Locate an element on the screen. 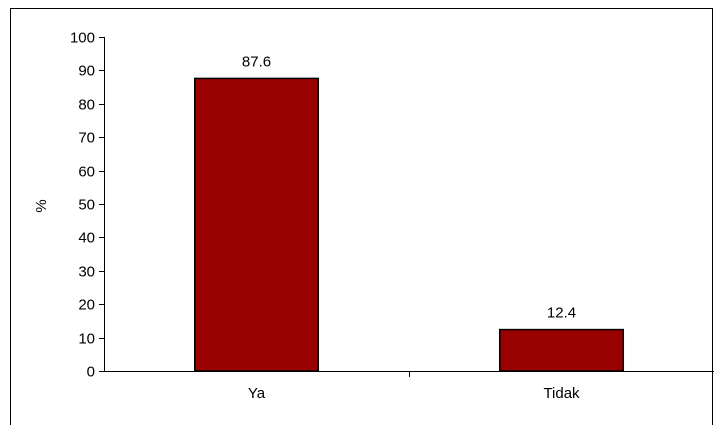 Image resolution: width=714 pixels, height=430 pixels. x-tick-label: Tidak is located at coordinates (561, 393).